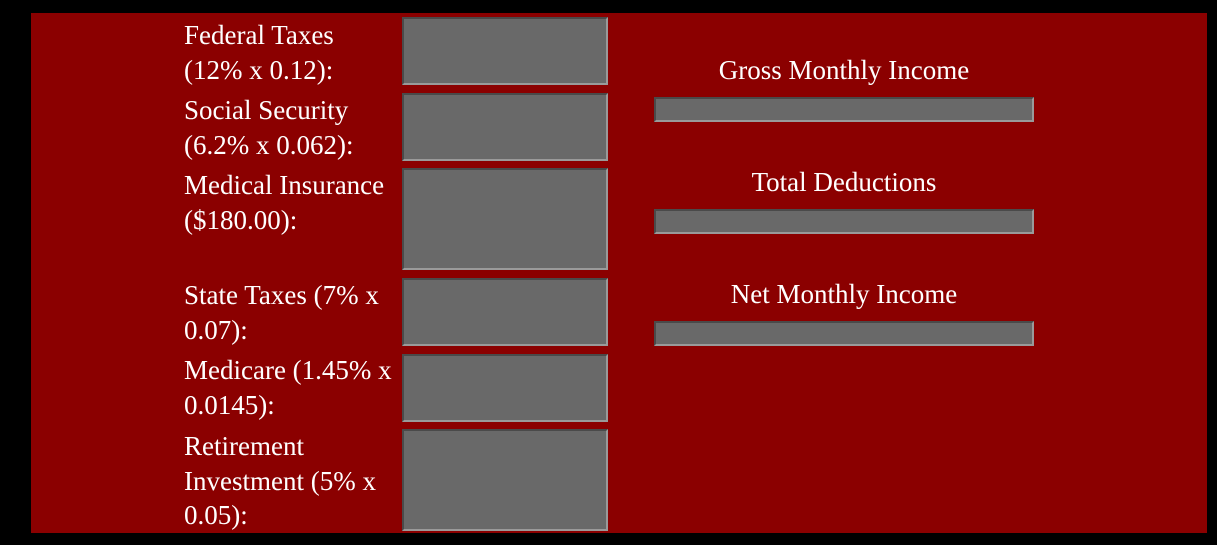  What do you see at coordinates (269, 127) in the screenshot?
I see `social-security-label: Social Security (6.2% x 0.062):` at bounding box center [269, 127].